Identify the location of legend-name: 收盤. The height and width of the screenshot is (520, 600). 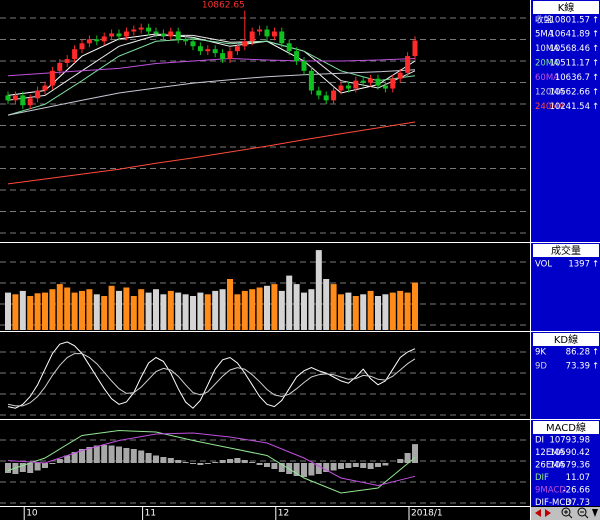
(544, 20).